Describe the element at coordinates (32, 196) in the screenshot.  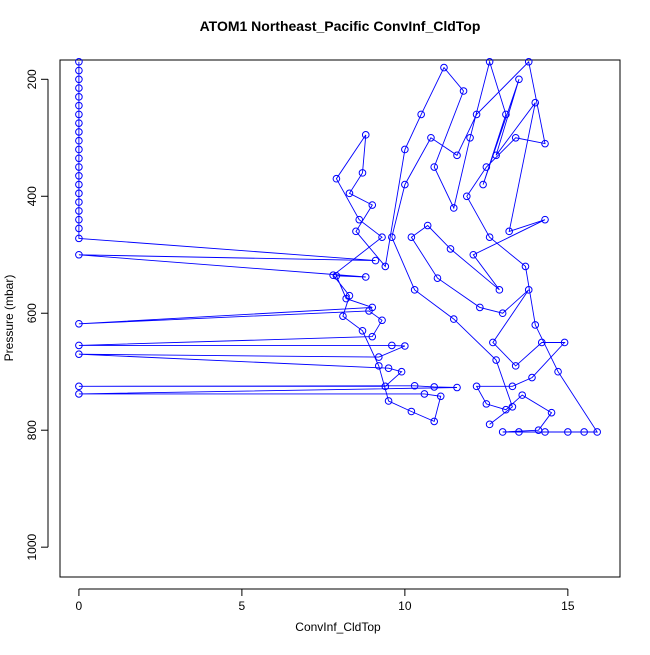
I see `y-tick-label: 400` at that location.